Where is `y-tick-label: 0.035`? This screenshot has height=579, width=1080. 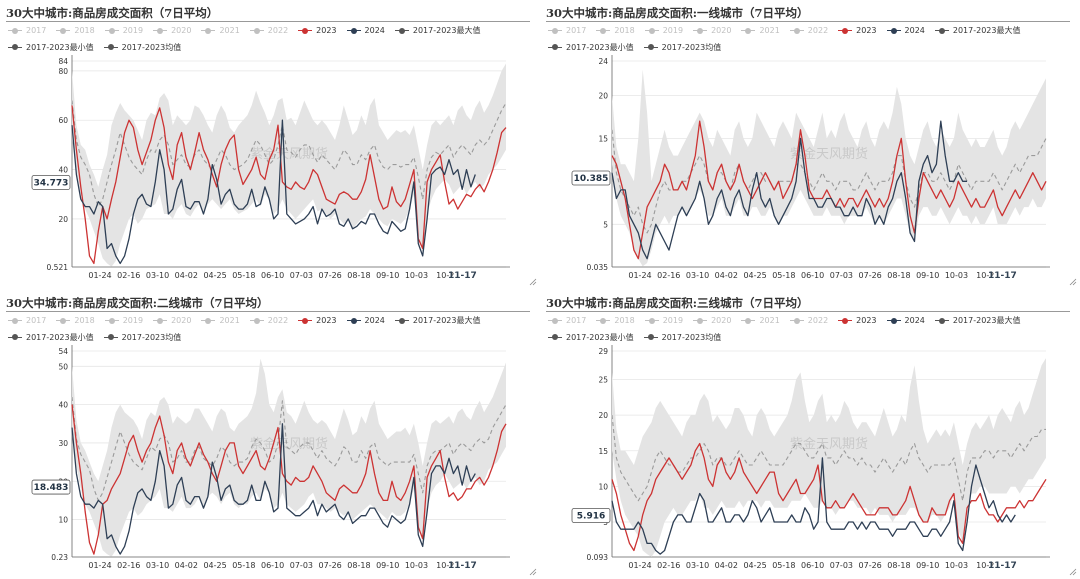 y-tick-label: 0.035 is located at coordinates (598, 267).